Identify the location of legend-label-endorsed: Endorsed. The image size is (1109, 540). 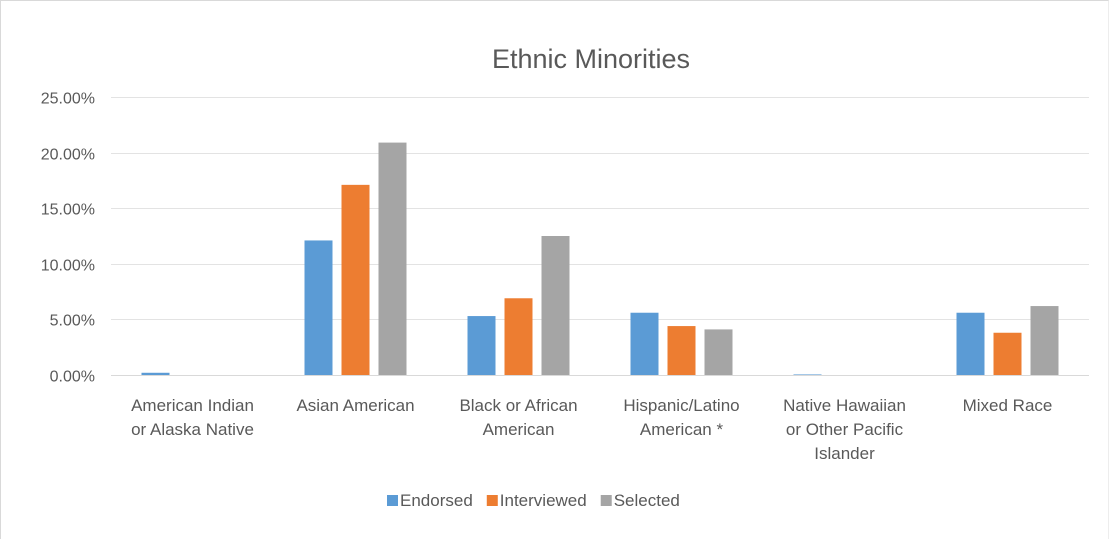
(436, 500).